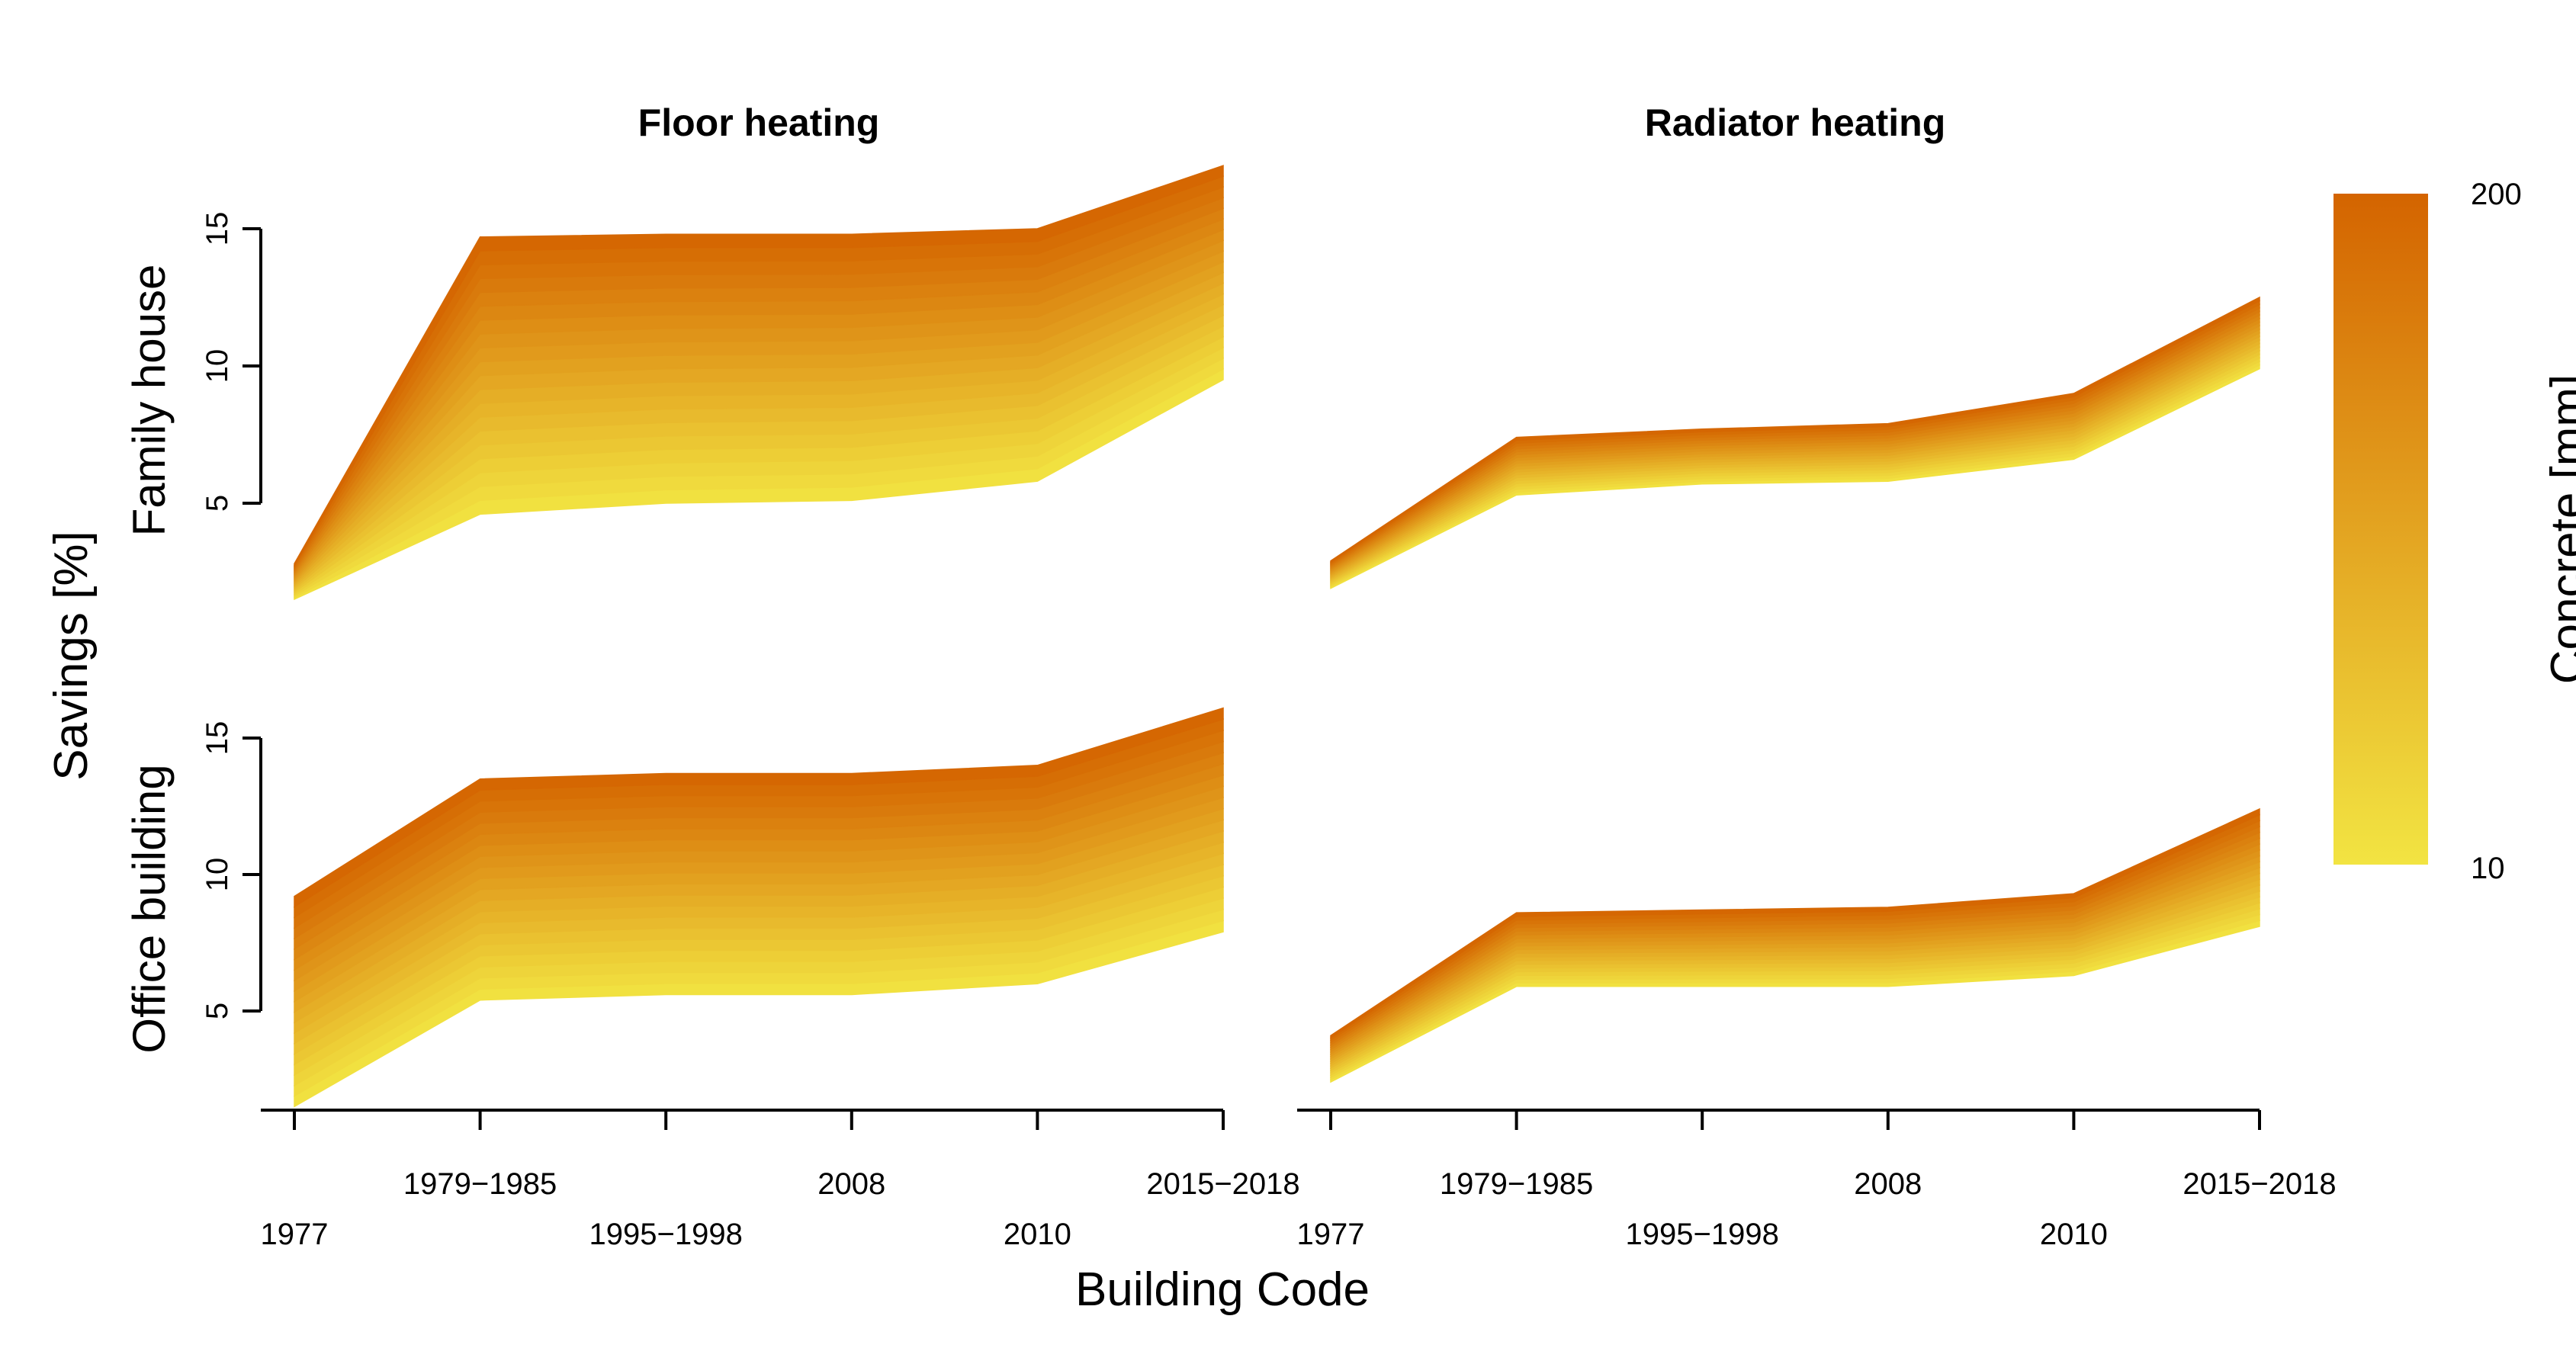 The width and height of the screenshot is (2576, 1348). I want to click on panel-title-radiator-heating: Radiator heating, so click(1795, 122).